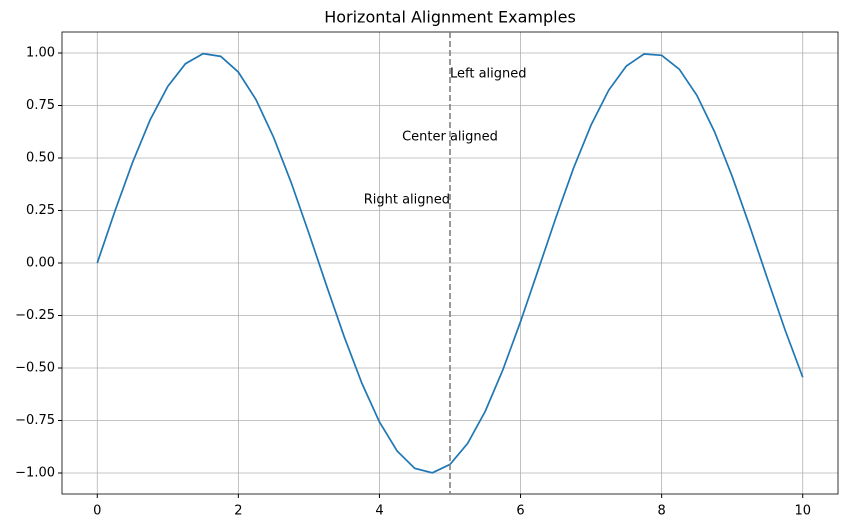 The width and height of the screenshot is (847, 528). What do you see at coordinates (40, 210) in the screenshot?
I see `y-tick-label: 0.25` at bounding box center [40, 210].